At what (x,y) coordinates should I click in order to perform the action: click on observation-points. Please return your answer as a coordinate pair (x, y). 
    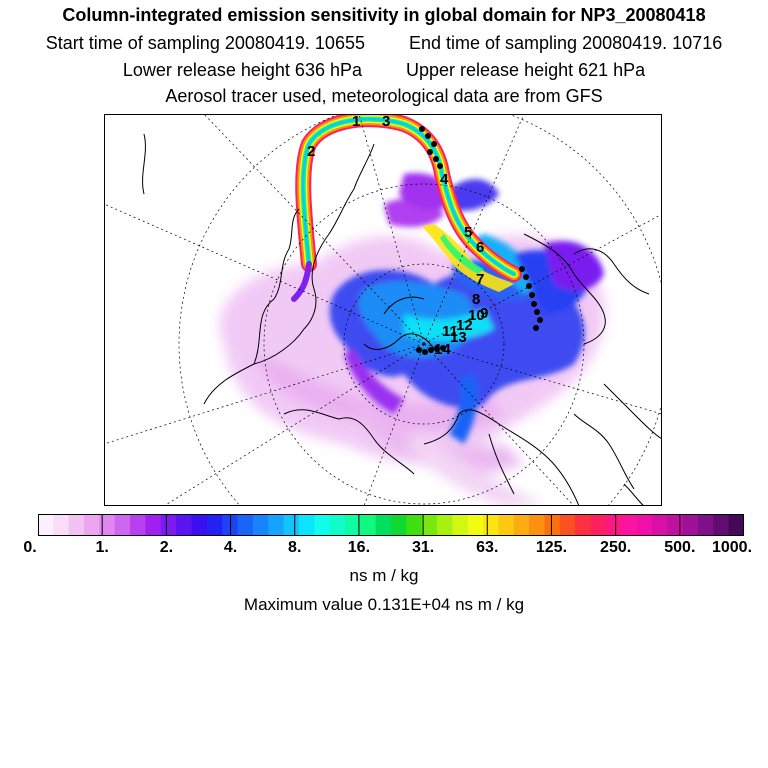
    Looking at the image, I should click on (479, 240).